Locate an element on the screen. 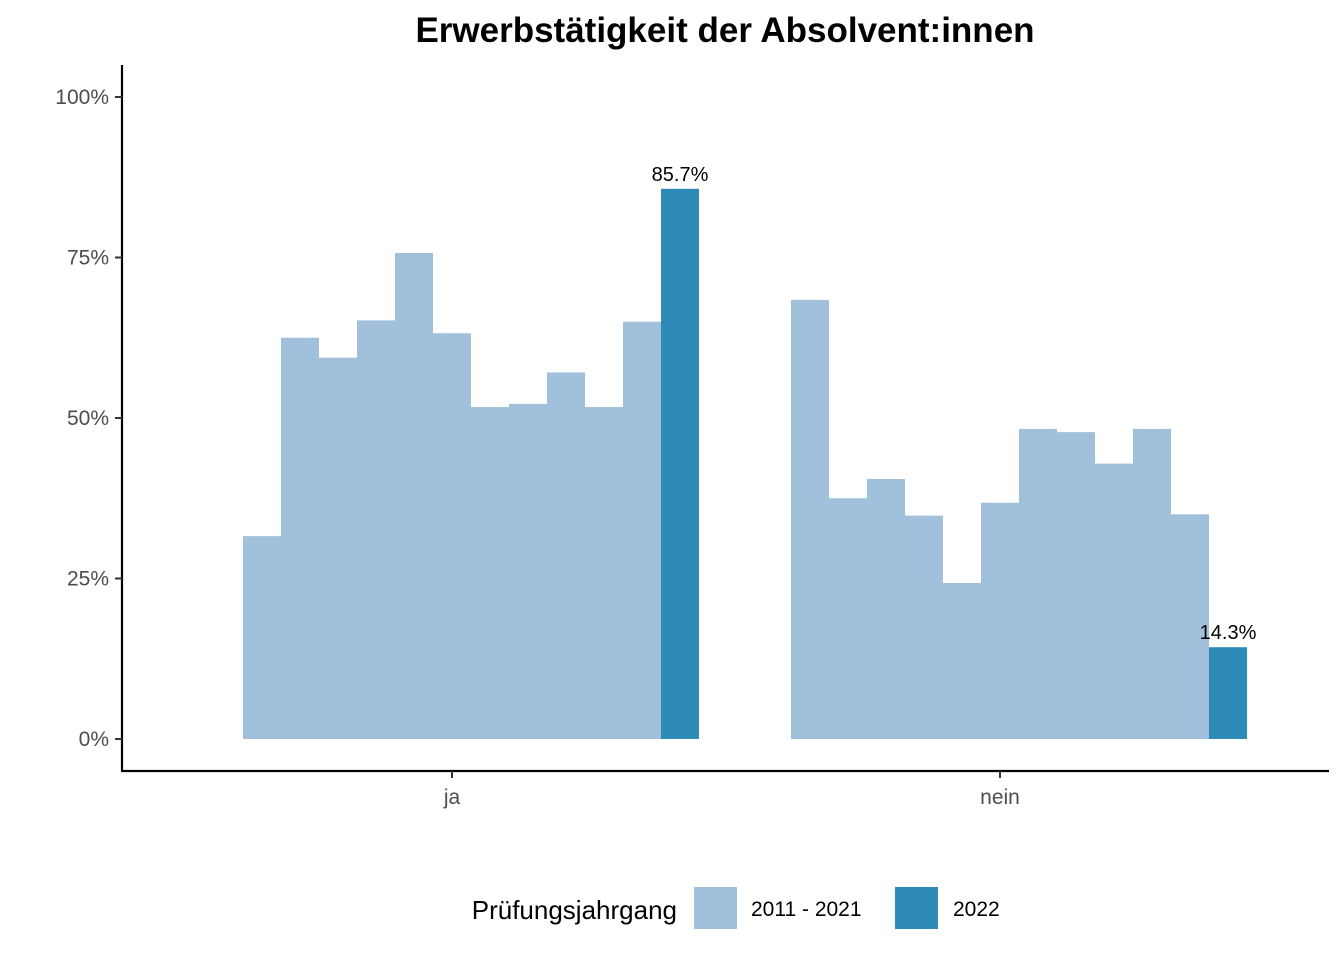  legend: Prüfungsjahrgang 2011 - 2021 2022 is located at coordinates (736, 908).